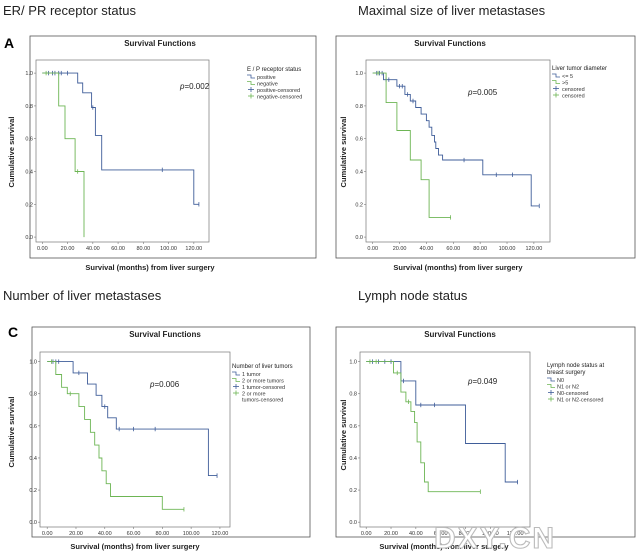 The width and height of the screenshot is (640, 557). Describe the element at coordinates (120, 138) in the screenshot. I see `survival-curve-positive` at that location.